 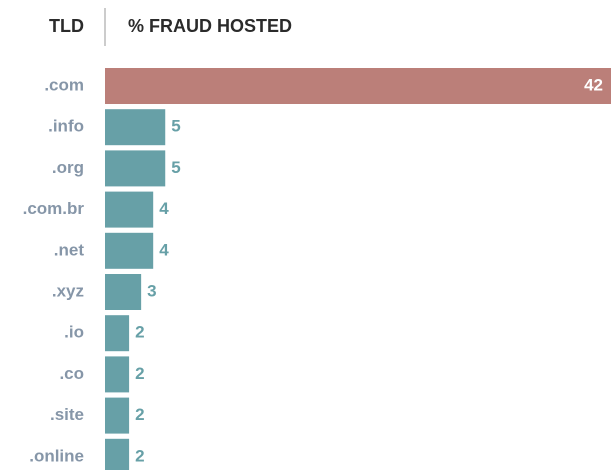 I want to click on category-label: .xyz, so click(x=68, y=290).